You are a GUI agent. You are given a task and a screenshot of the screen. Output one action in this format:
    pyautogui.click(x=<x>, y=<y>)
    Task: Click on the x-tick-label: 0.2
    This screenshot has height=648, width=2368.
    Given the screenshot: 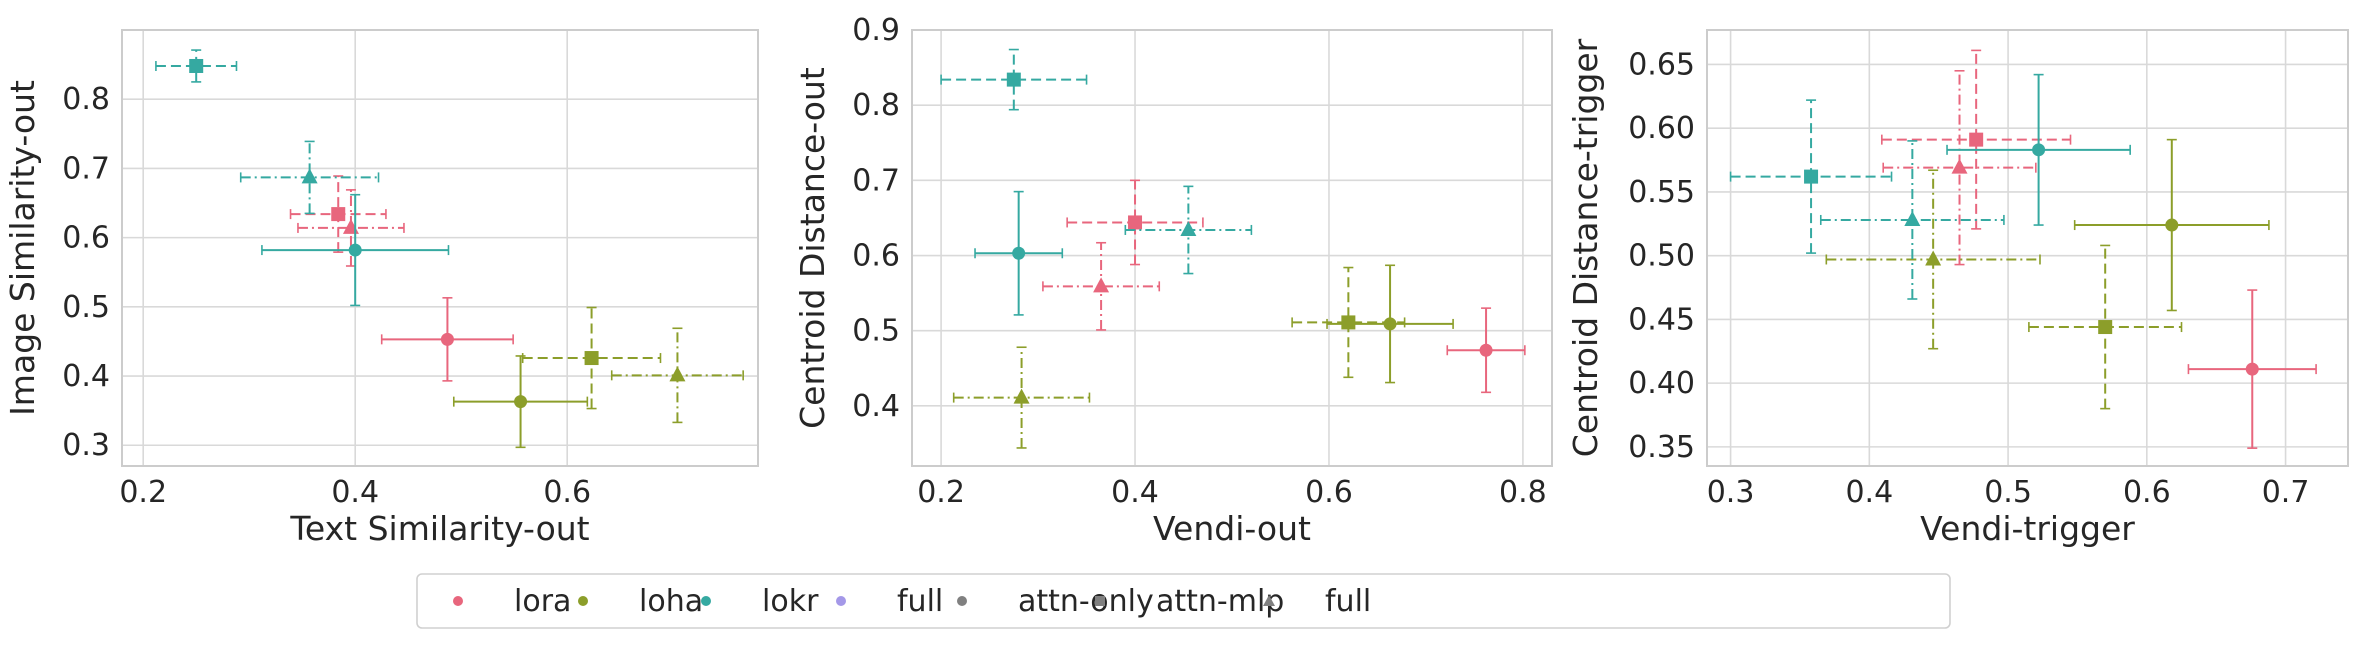 What is the action you would take?
    pyautogui.click(x=143, y=492)
    